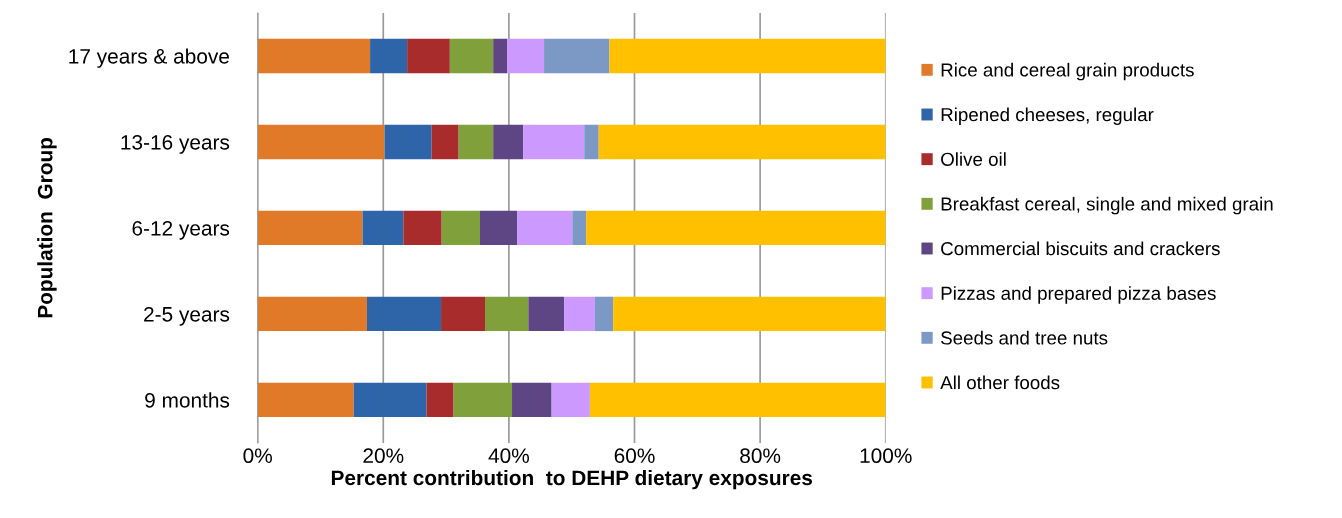 The image size is (1342, 518). I want to click on legend-label: Pizzas and prepared pizza bases, so click(1078, 295).